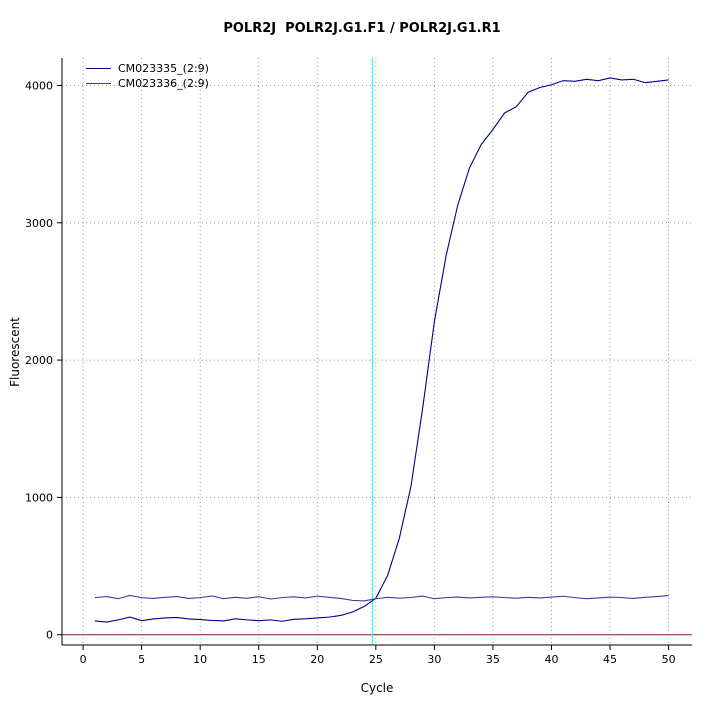 This screenshot has width=720, height=720. Describe the element at coordinates (39, 360) in the screenshot. I see `y-tick-label: 2000` at that location.